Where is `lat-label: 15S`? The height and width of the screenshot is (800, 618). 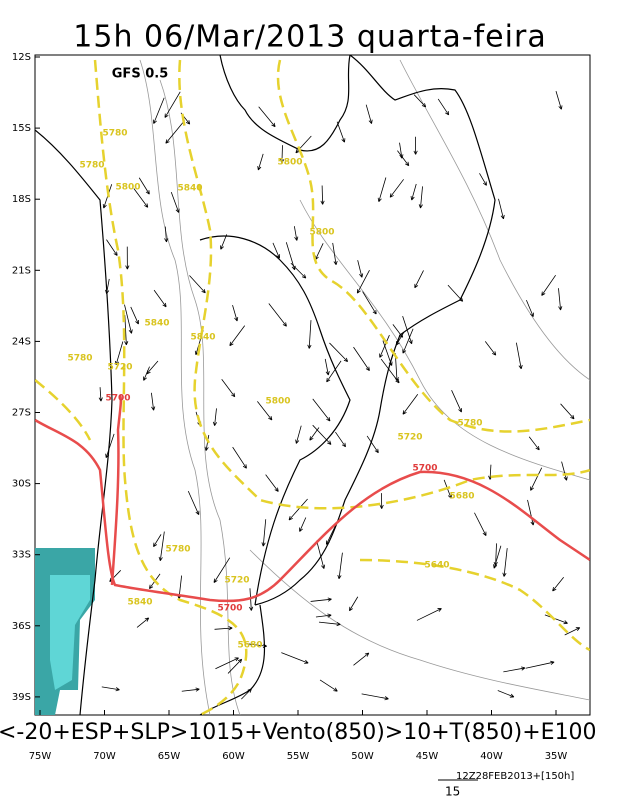
lat-label: 15S is located at coordinates (21, 128).